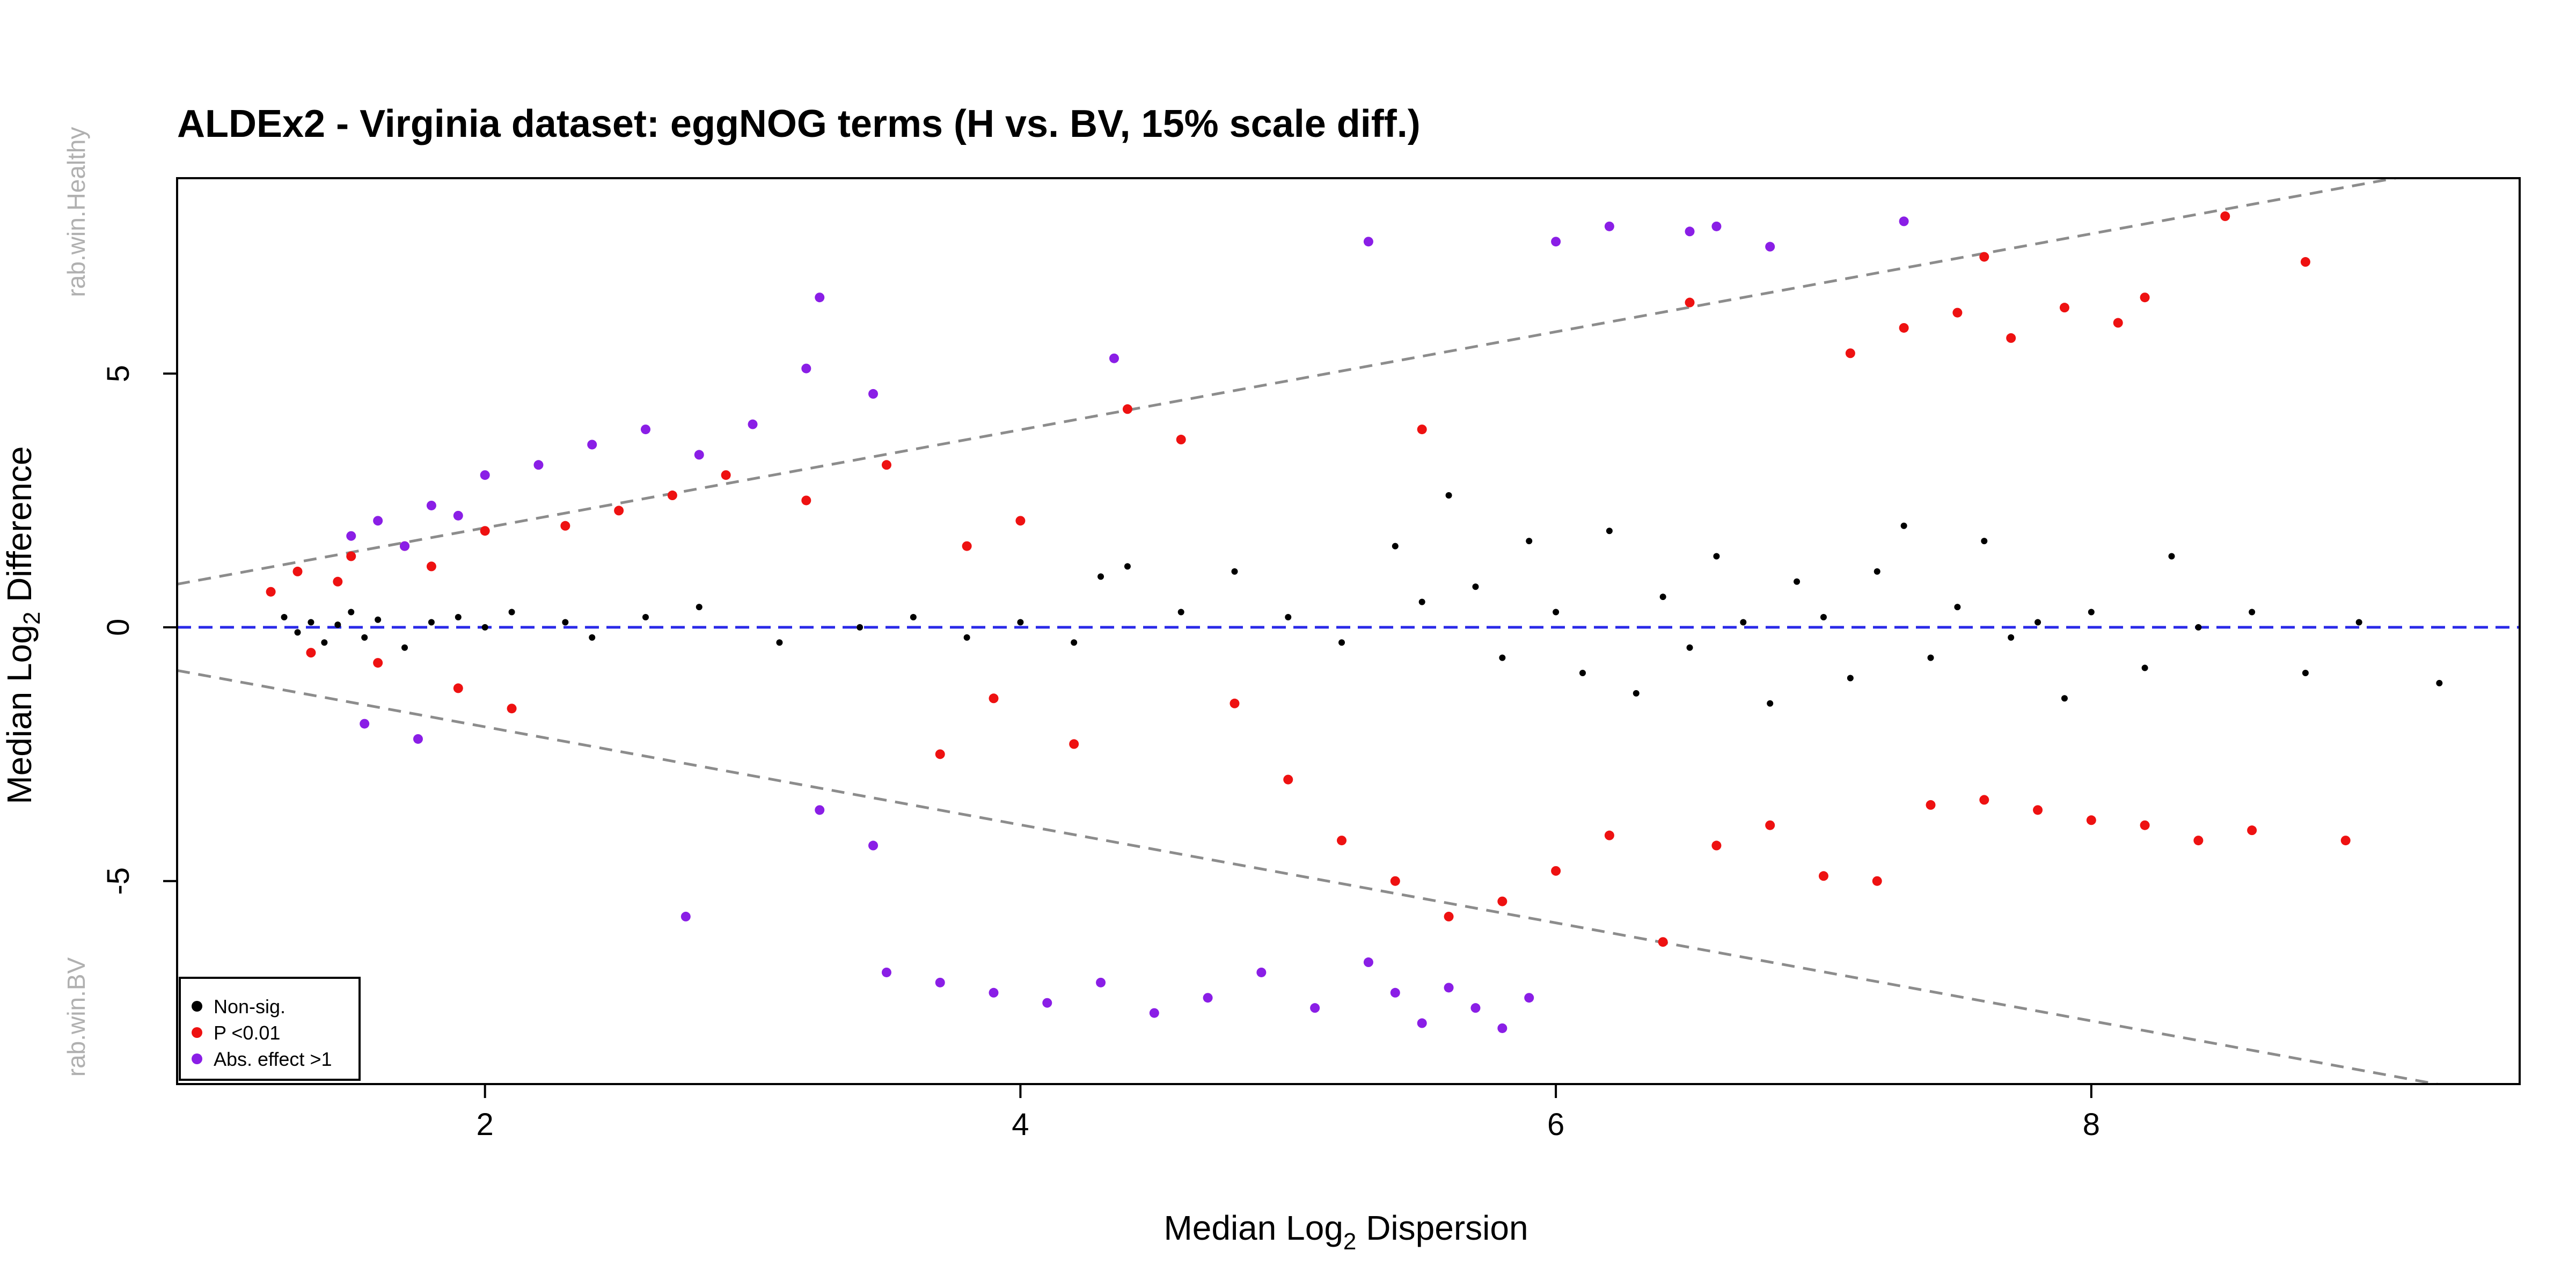  I want to click on x-axis-label: Median Log2 Dispersion, so click(1345, 1232).